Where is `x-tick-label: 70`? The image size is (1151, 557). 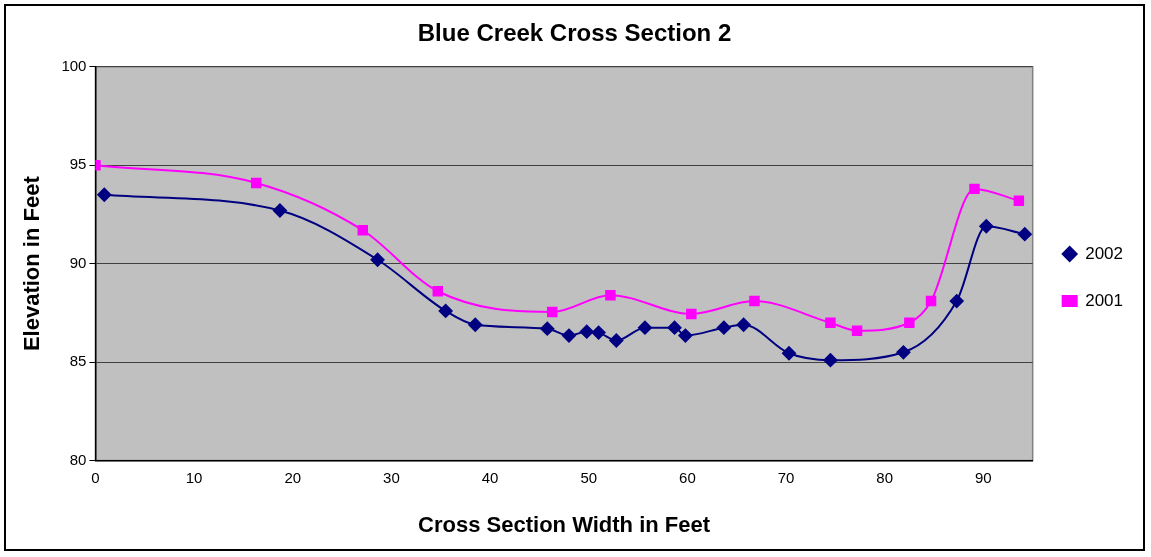 x-tick-label: 70 is located at coordinates (786, 477).